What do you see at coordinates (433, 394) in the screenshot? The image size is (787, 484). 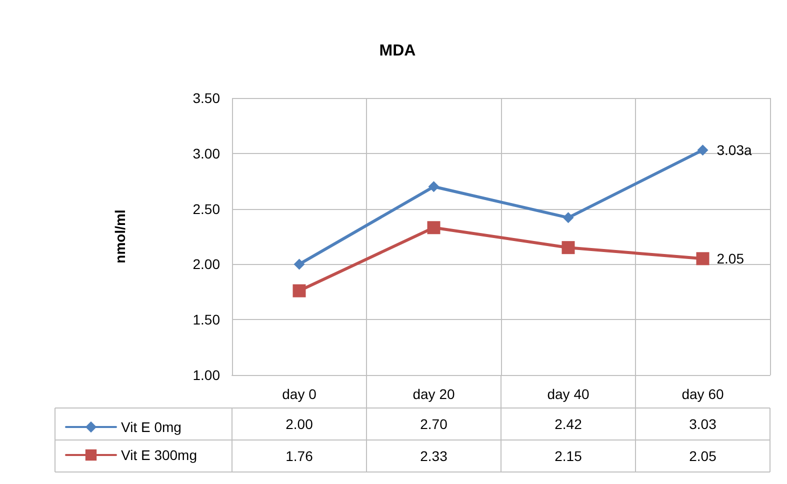 I see `x-tick-label: day 20` at bounding box center [433, 394].